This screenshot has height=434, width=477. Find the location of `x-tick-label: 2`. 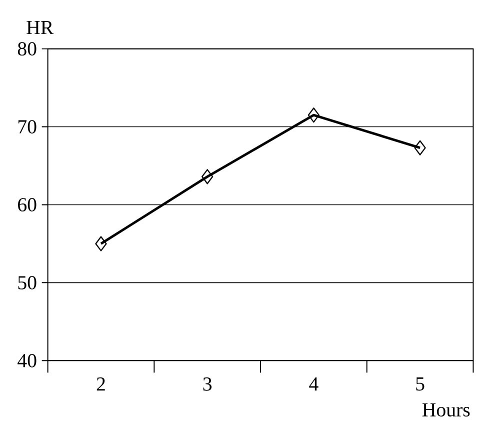

x-tick-label: 2 is located at coordinates (100, 383).